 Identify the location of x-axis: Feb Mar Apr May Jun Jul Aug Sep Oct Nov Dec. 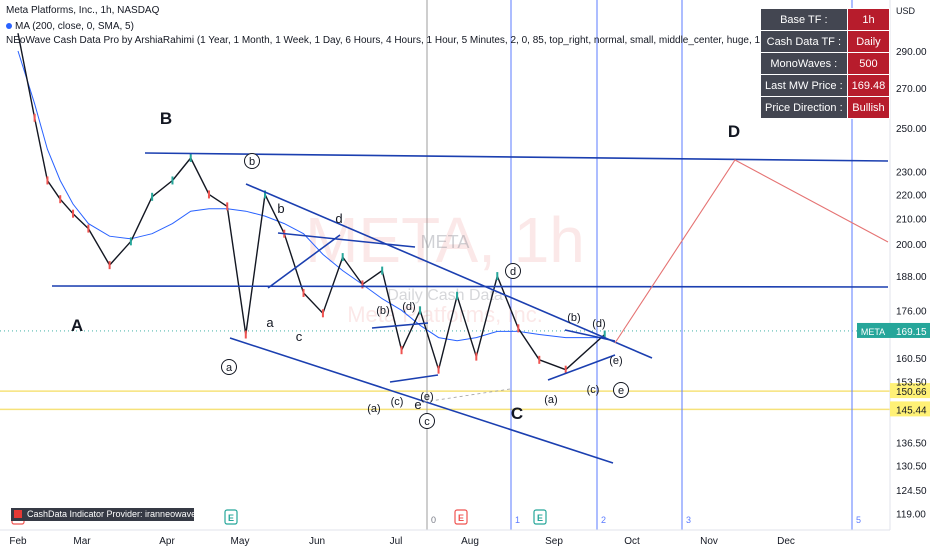
(445, 538).